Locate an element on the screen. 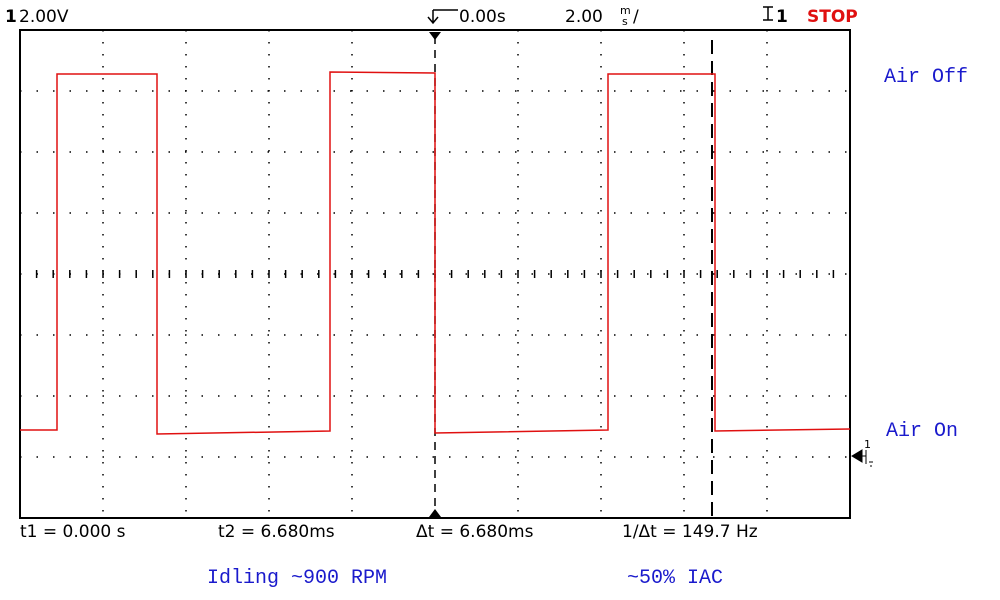 The width and height of the screenshot is (1000, 600). measurement: 1/Δt = 149.7 Hz is located at coordinates (690, 532).